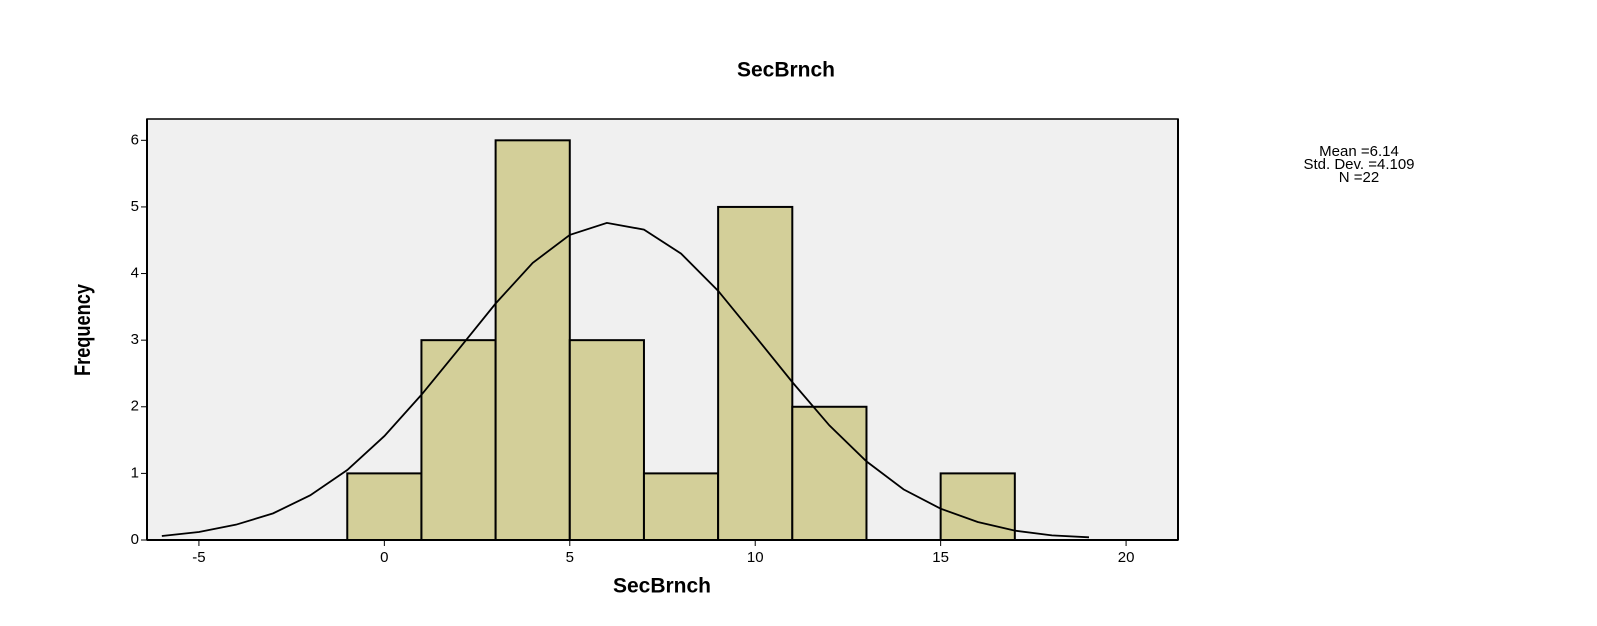 Image resolution: width=1597 pixels, height=626 pixels. I want to click on x-tick-label: 20, so click(1126, 557).